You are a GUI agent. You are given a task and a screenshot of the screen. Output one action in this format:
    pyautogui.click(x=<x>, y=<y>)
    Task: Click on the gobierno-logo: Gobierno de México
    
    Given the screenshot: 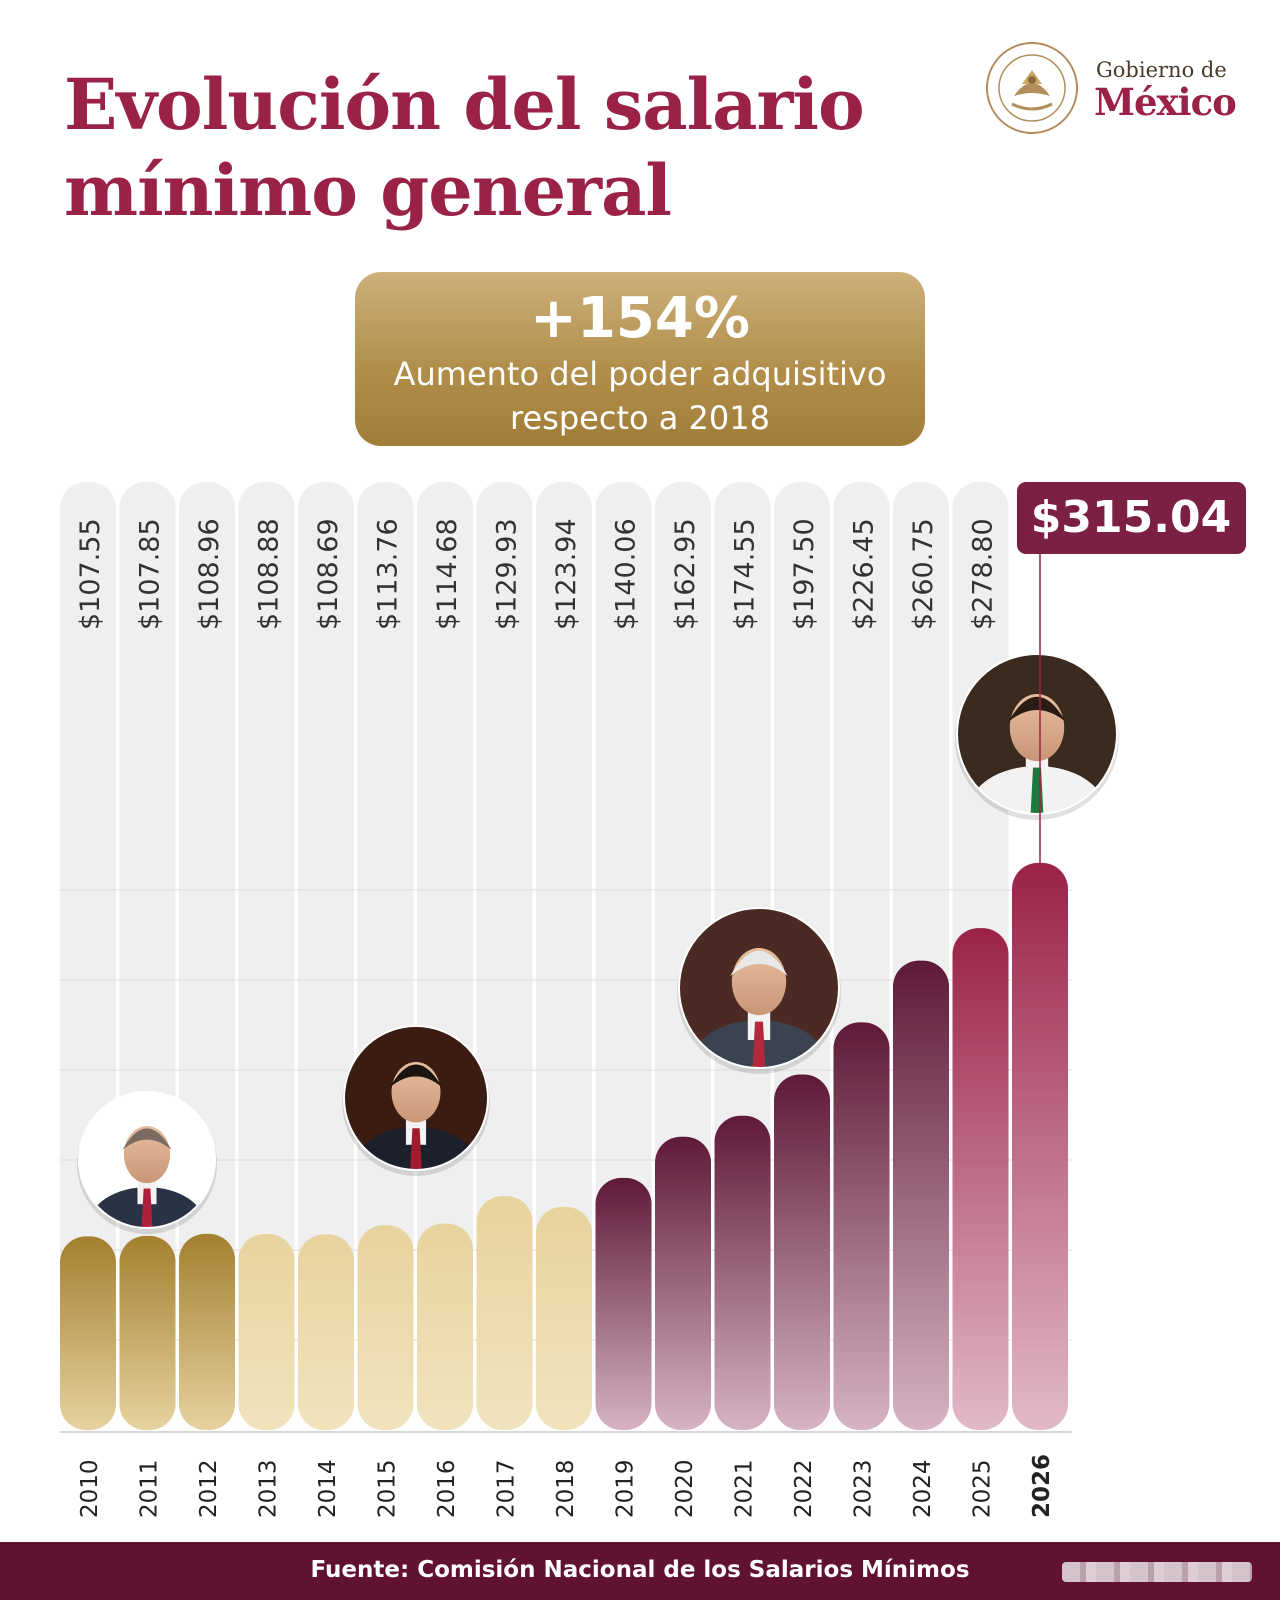 What is the action you would take?
    pyautogui.click(x=1119, y=90)
    